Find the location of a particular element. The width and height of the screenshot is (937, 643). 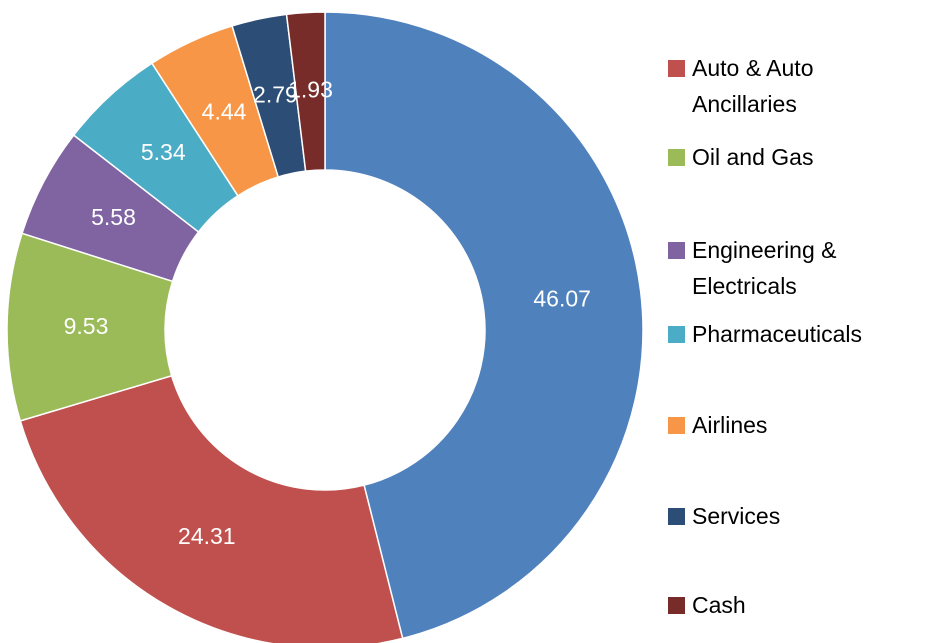

data-label: 9.53 is located at coordinates (86, 326).